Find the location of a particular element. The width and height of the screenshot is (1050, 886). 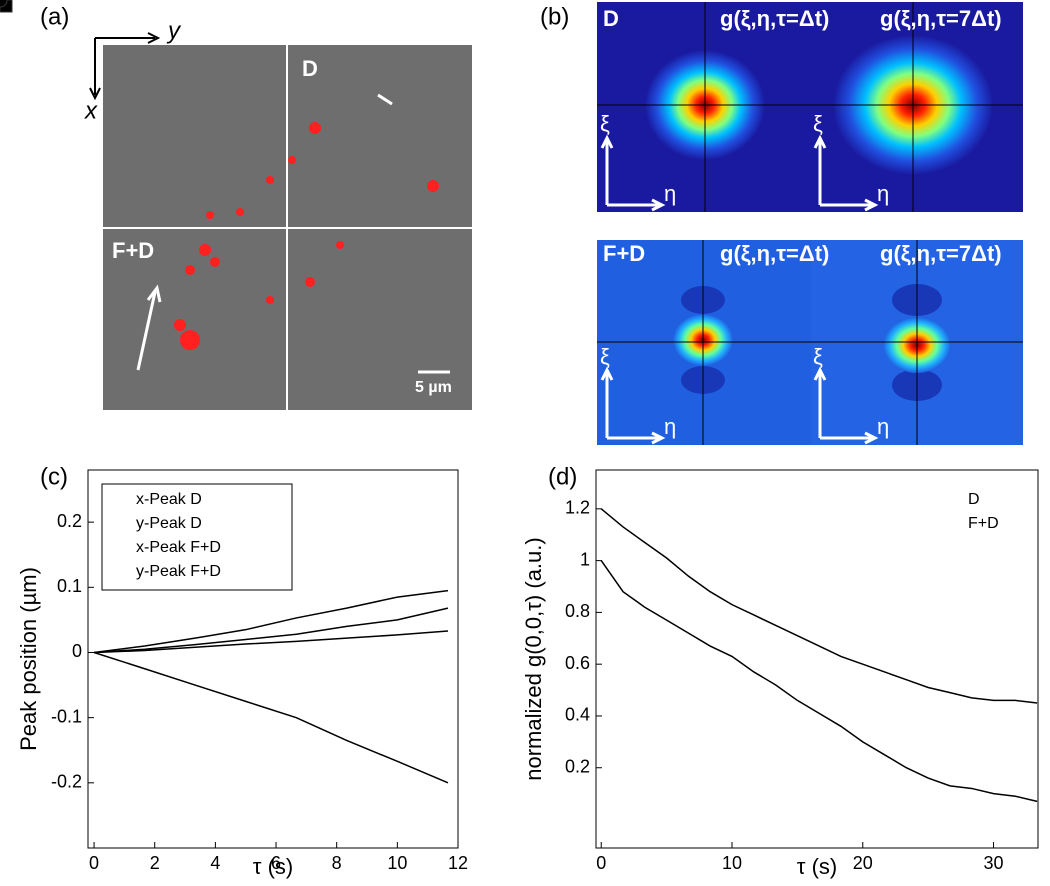

y-tick-label: 0.8 is located at coordinates (577, 611).